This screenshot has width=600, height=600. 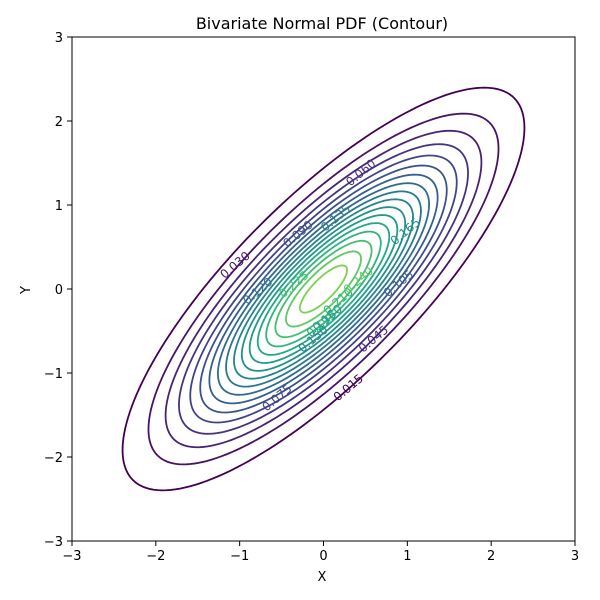 What do you see at coordinates (26, 290) in the screenshot?
I see `y-axis-label: Y` at bounding box center [26, 290].